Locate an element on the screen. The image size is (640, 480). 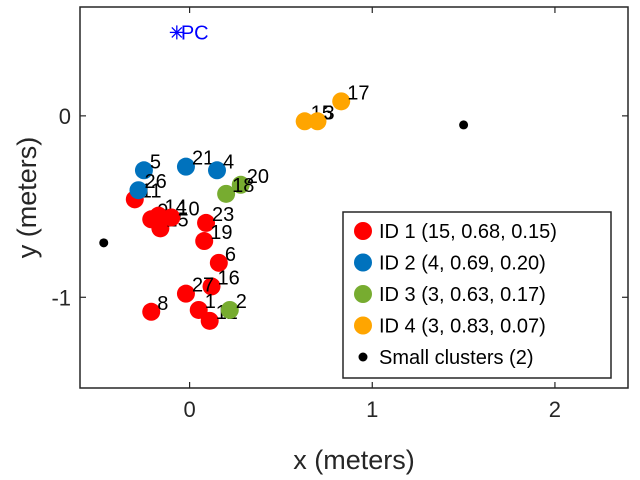
x-axis-label: x (meters) is located at coordinates (354, 460).